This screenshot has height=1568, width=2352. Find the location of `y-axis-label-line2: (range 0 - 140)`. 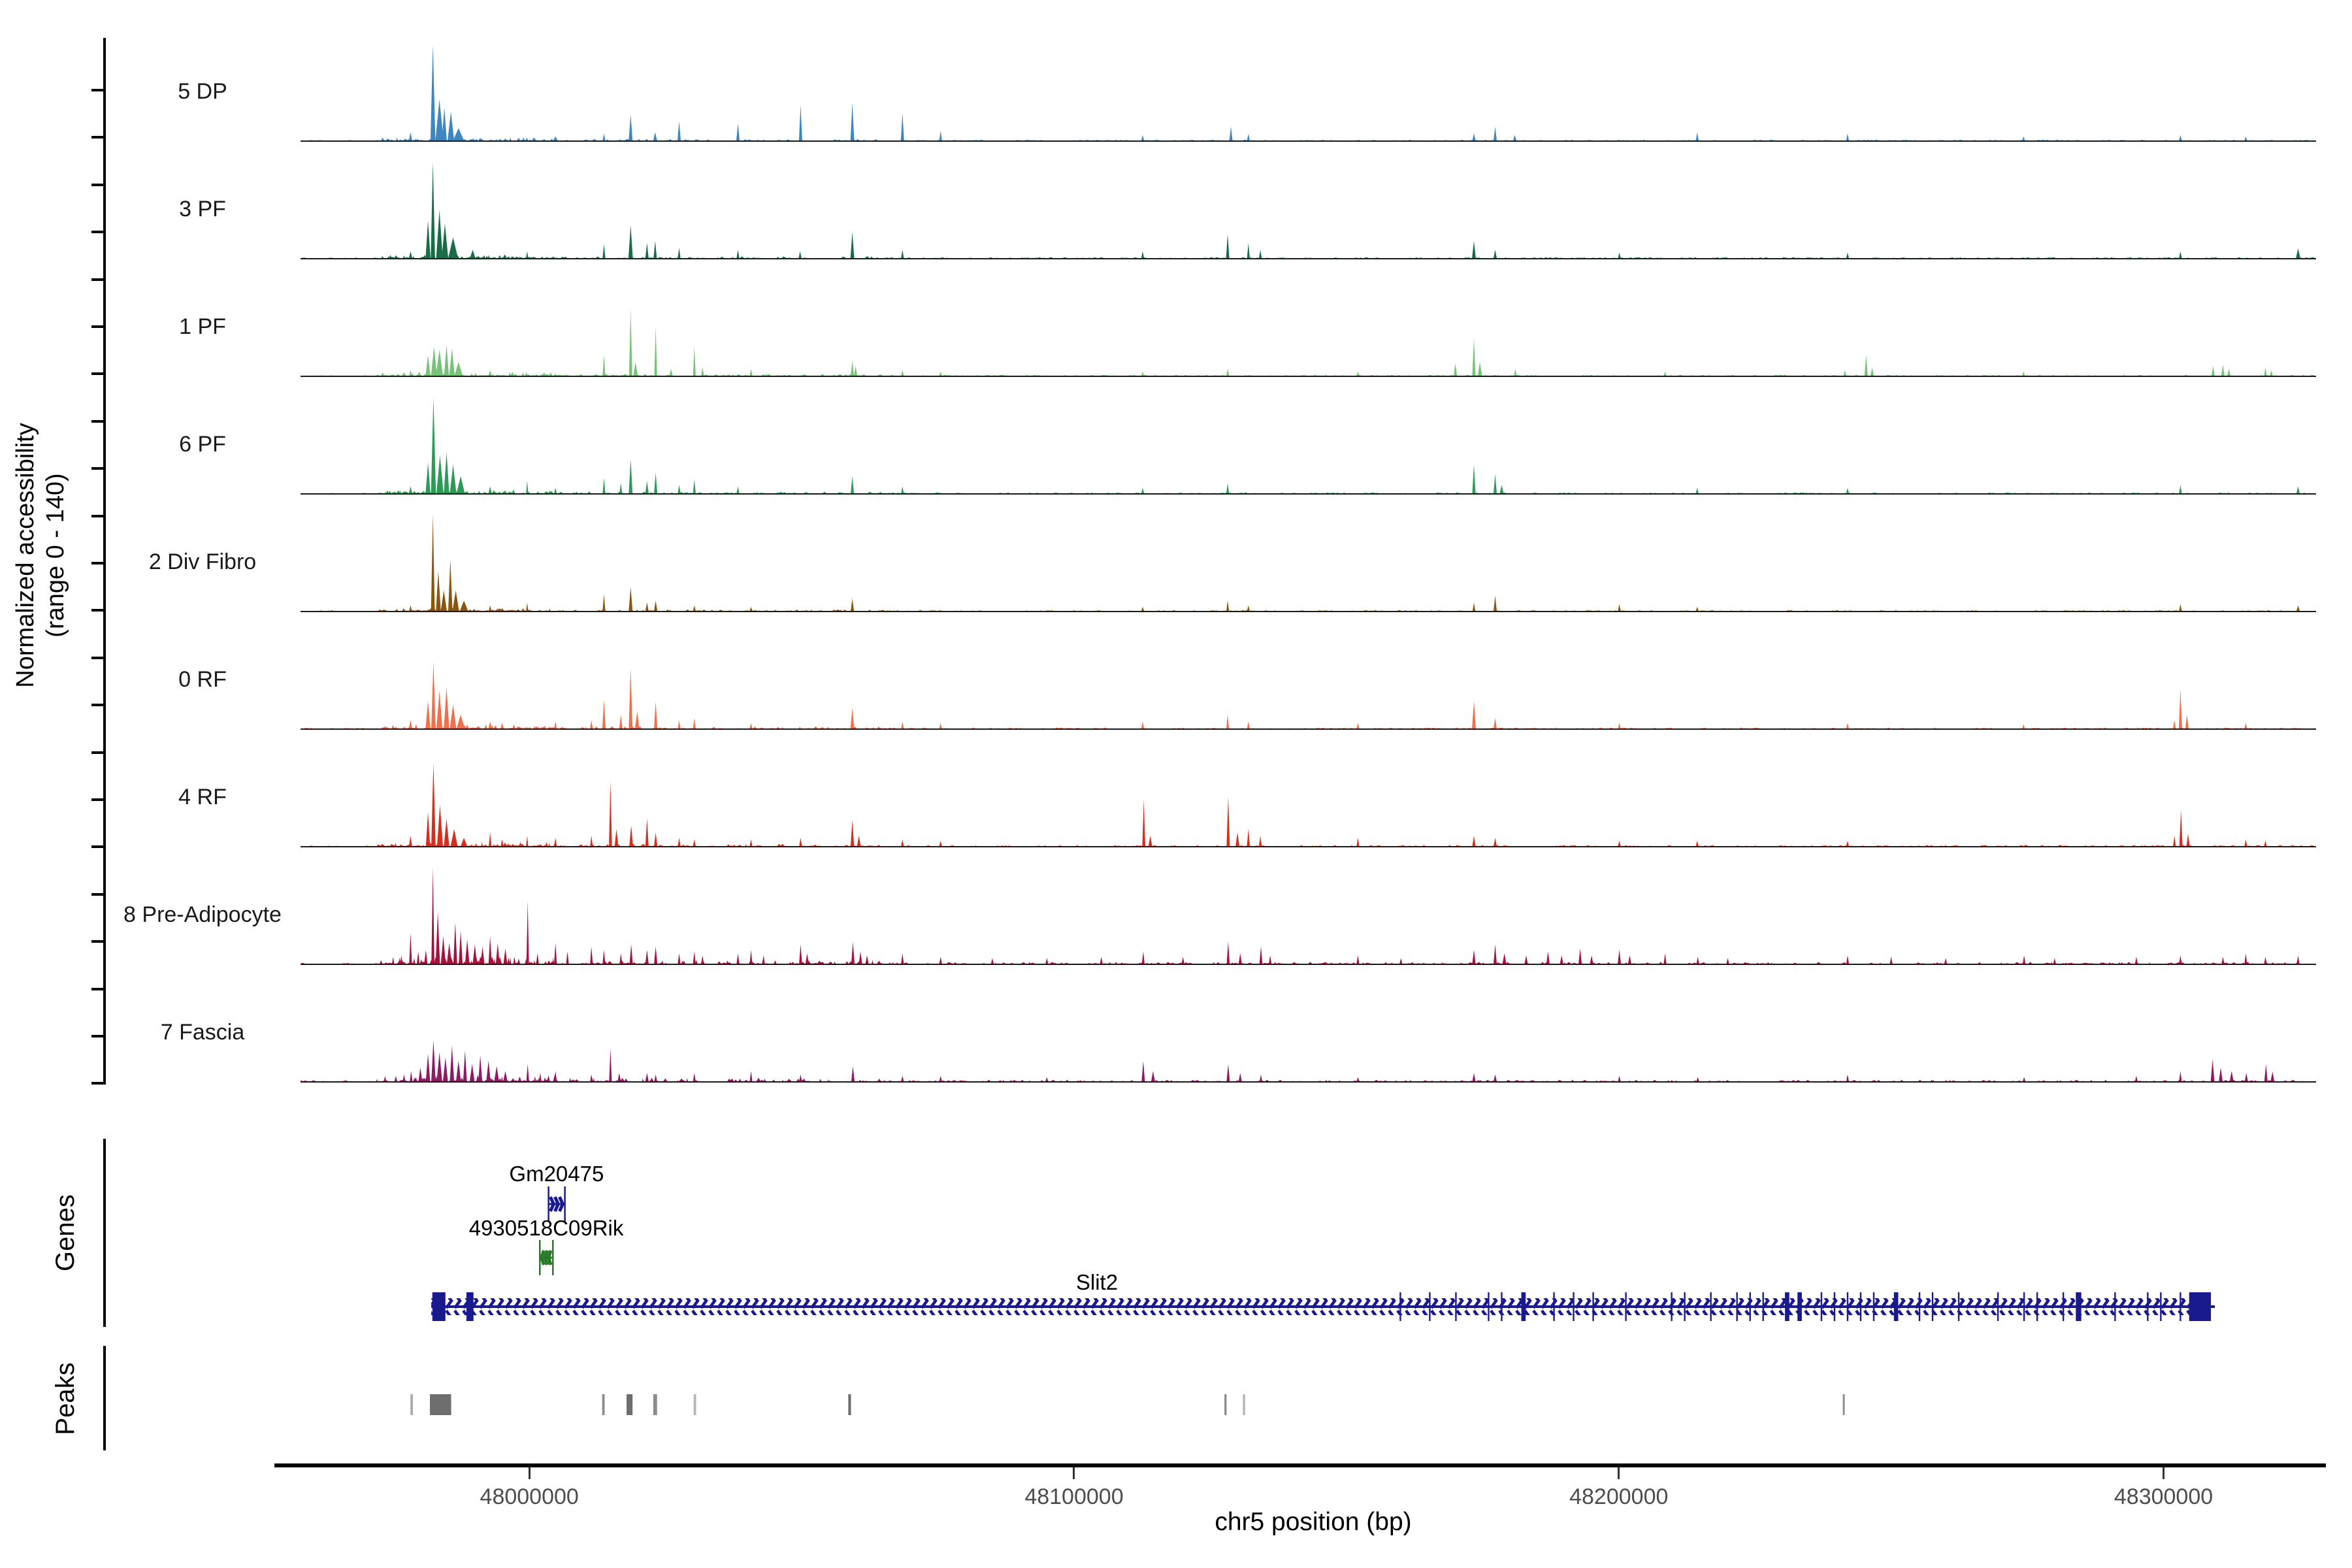

y-axis-label-line2: (range 0 - 140) is located at coordinates (55, 555).